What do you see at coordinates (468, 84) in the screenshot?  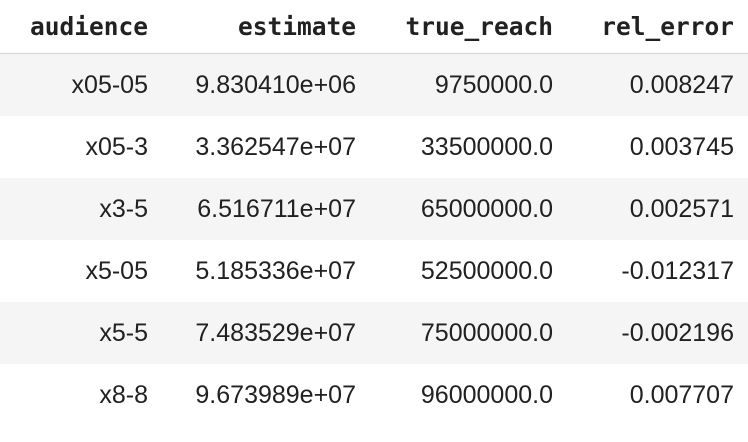 I see `cell-true-reach: 9750000.0` at bounding box center [468, 84].